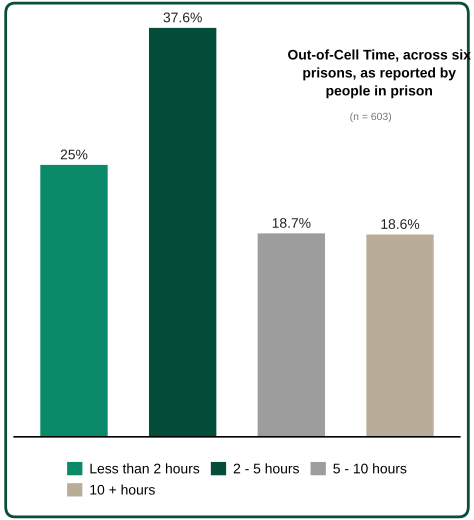 This screenshot has width=474, height=520. I want to click on legend-label: Less than 2 hours, so click(145, 468).